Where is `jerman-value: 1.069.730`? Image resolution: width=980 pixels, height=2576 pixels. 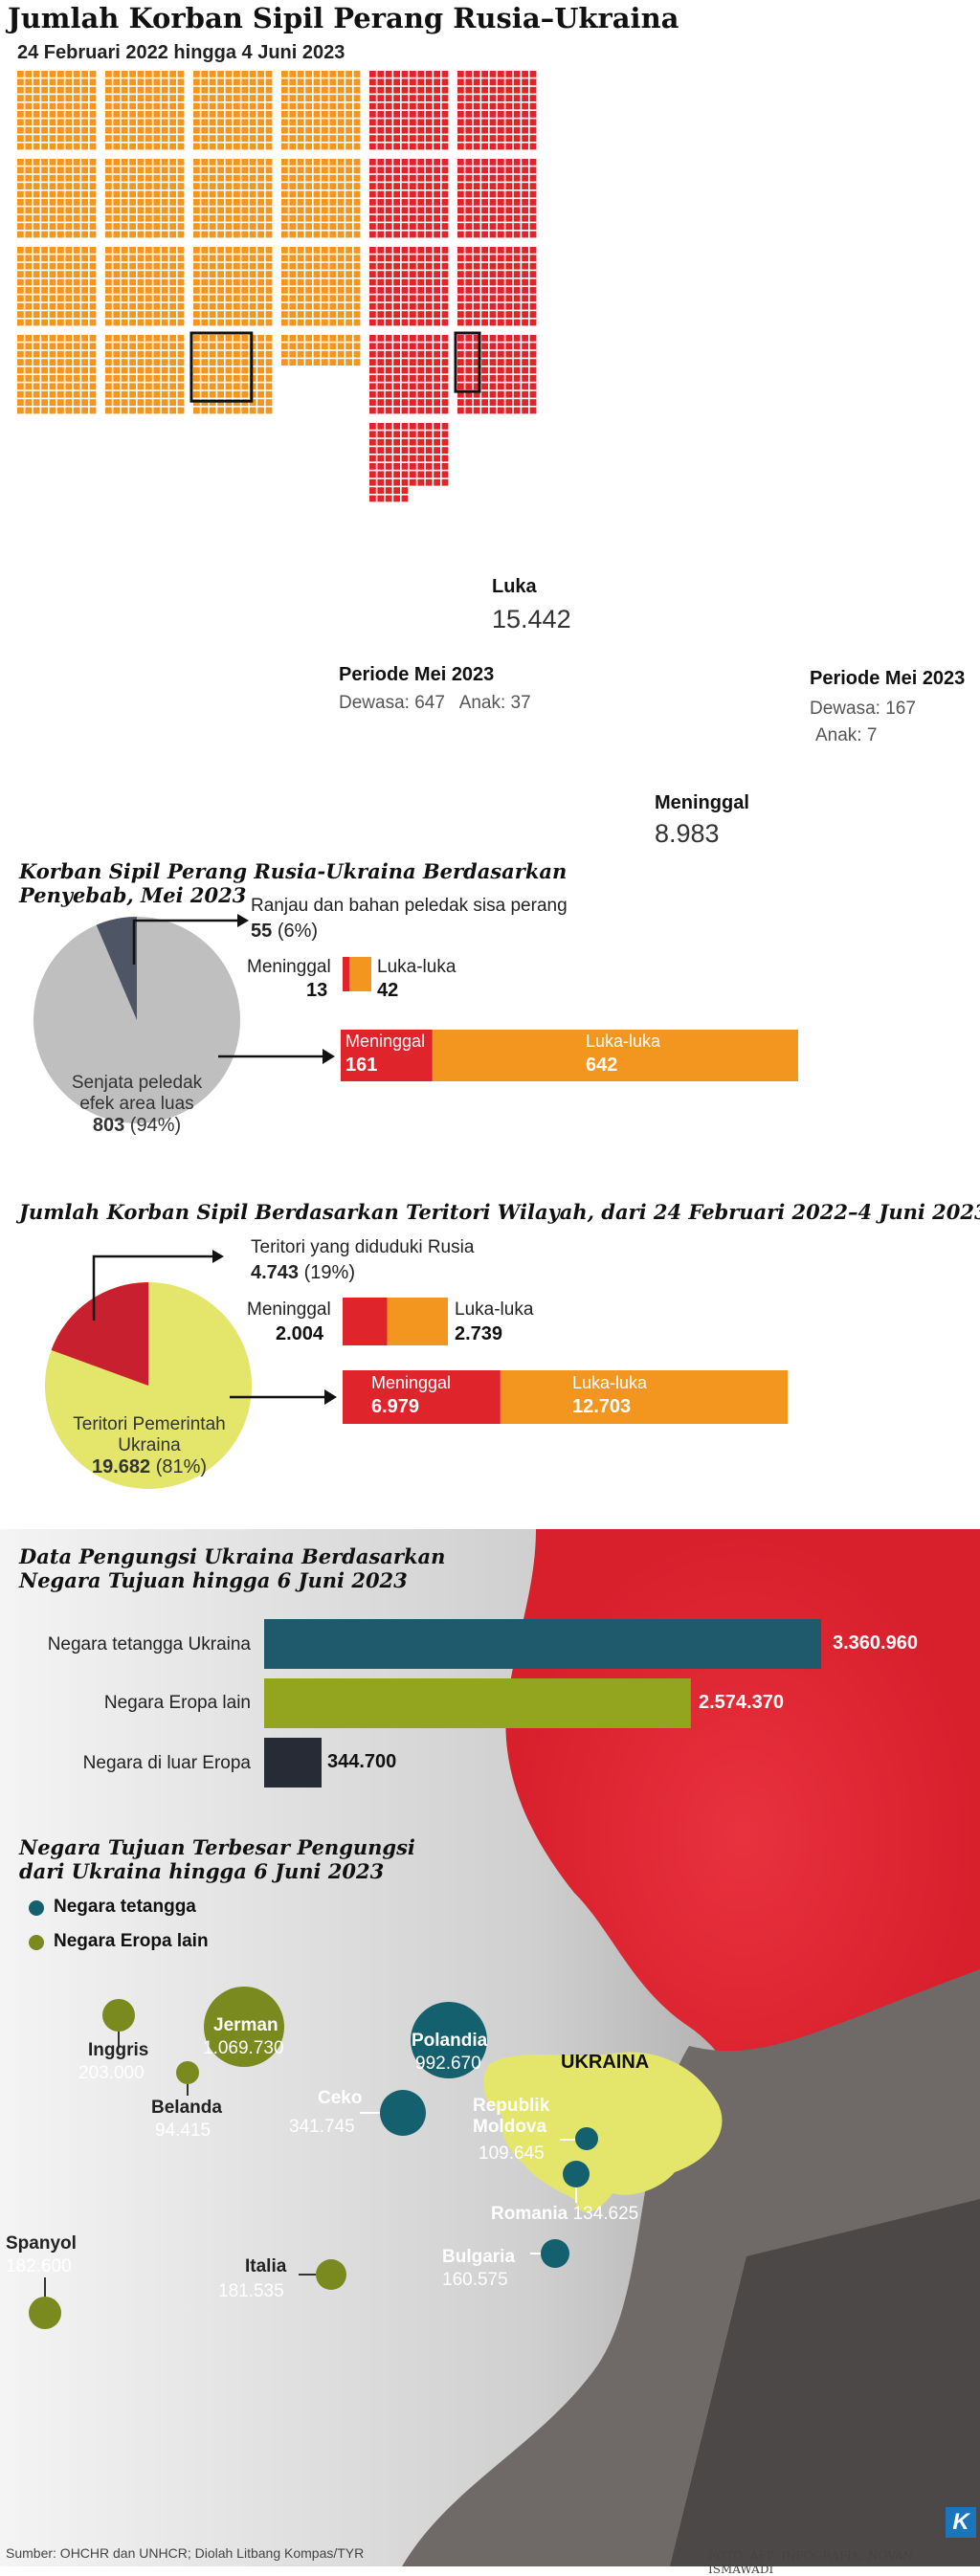 jerman-value: 1.069.730 is located at coordinates (243, 2048).